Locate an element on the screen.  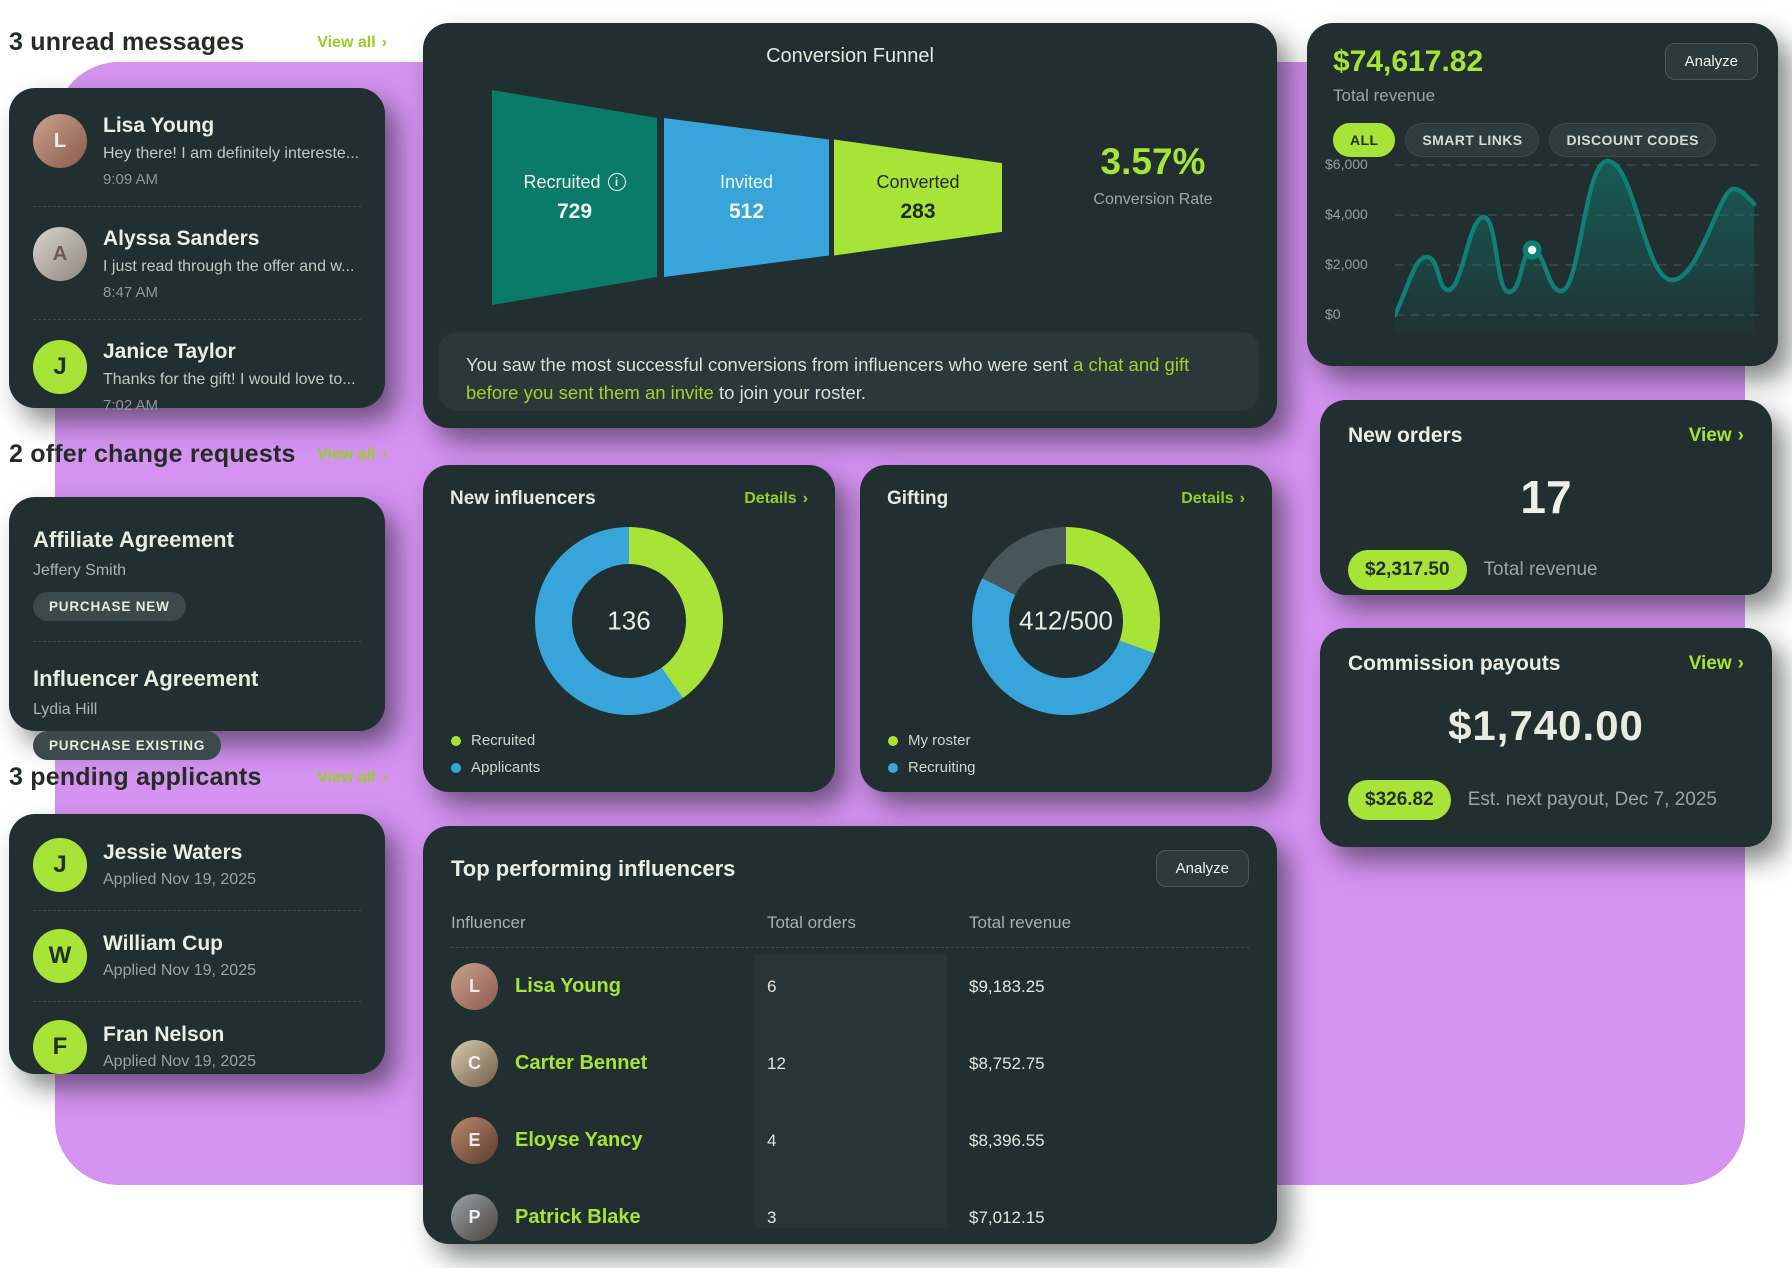
col-total-revenue: Total revenue is located at coordinates (1020, 922).